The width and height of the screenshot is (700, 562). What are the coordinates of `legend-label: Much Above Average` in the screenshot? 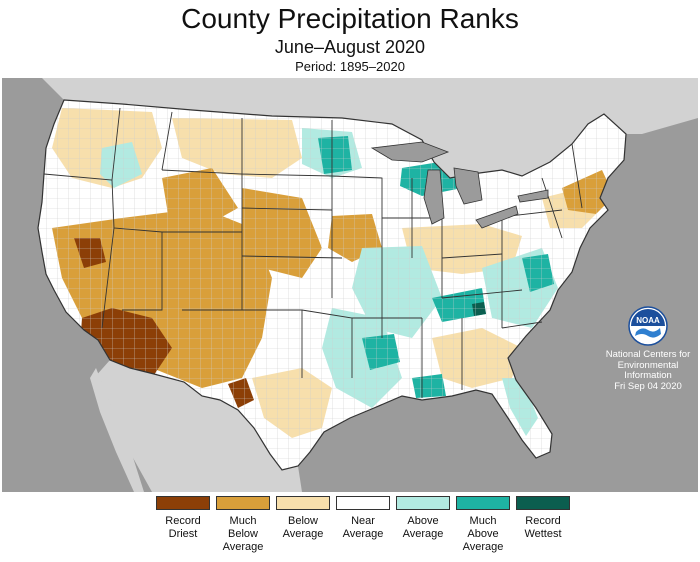 It's located at (483, 534).